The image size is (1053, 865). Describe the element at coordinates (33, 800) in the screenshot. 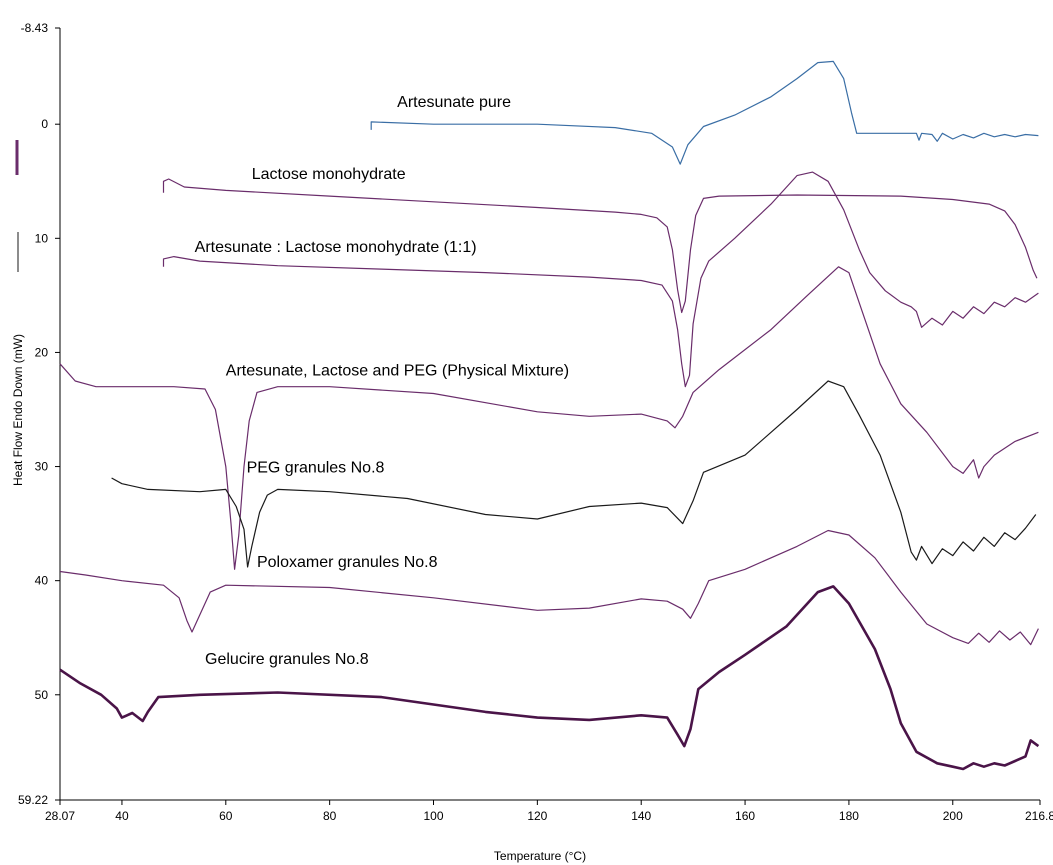

I see `y-tick-label: 59.22` at that location.